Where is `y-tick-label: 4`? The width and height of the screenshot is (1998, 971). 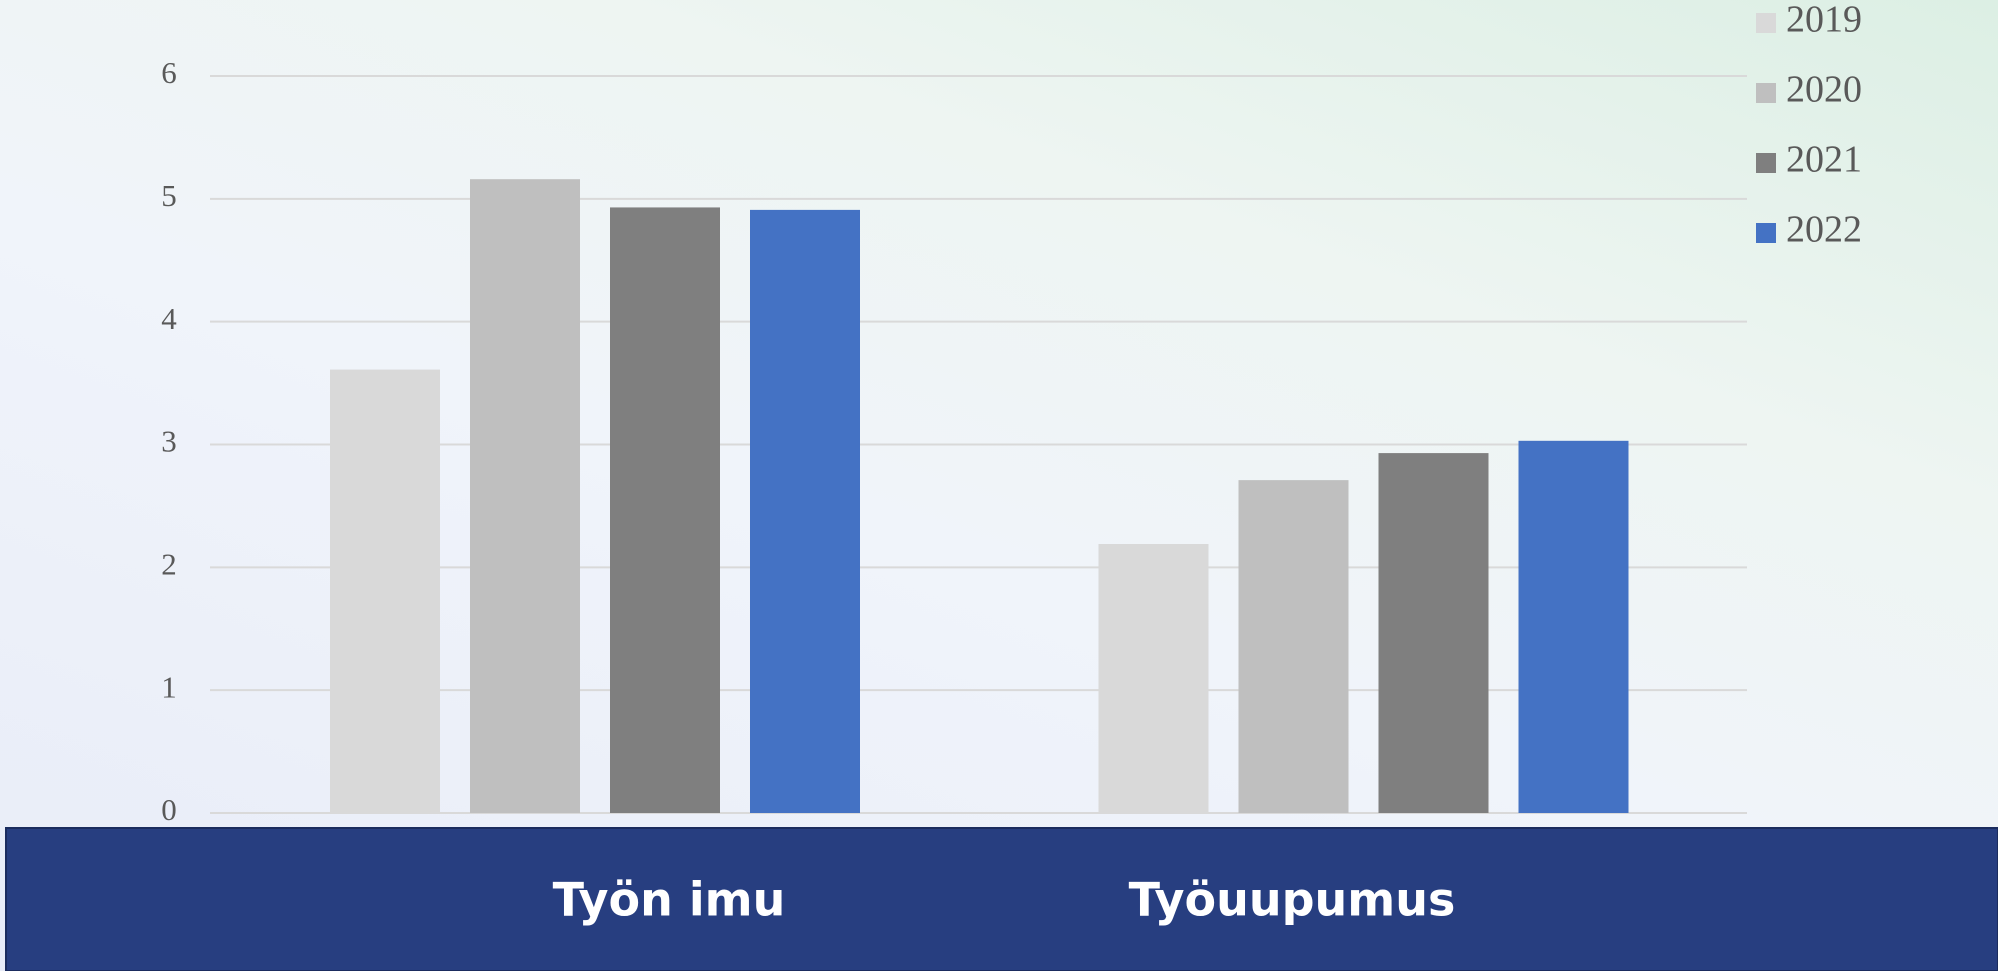
y-tick-label: 4 is located at coordinates (169, 318).